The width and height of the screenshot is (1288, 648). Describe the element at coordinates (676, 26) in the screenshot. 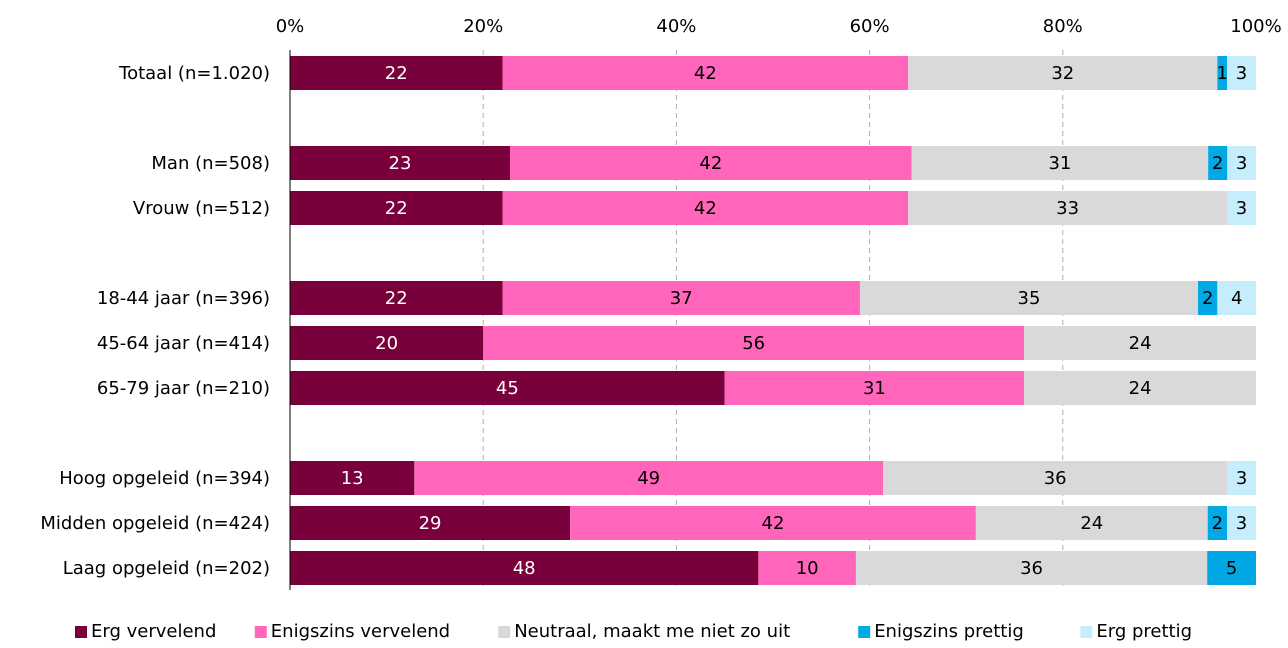

I see `x-tick-label: 40%` at that location.